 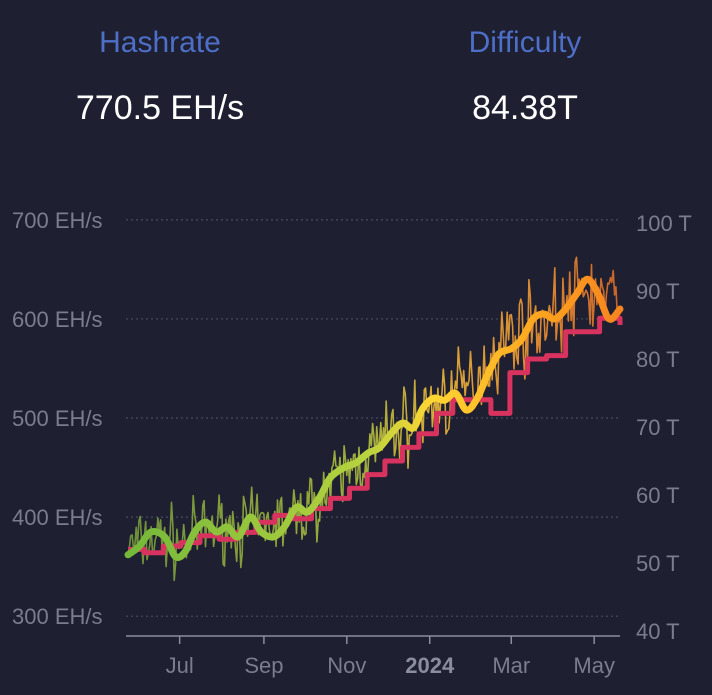 What do you see at coordinates (57, 220) in the screenshot?
I see `left-tick-label: 700 EH/s` at bounding box center [57, 220].